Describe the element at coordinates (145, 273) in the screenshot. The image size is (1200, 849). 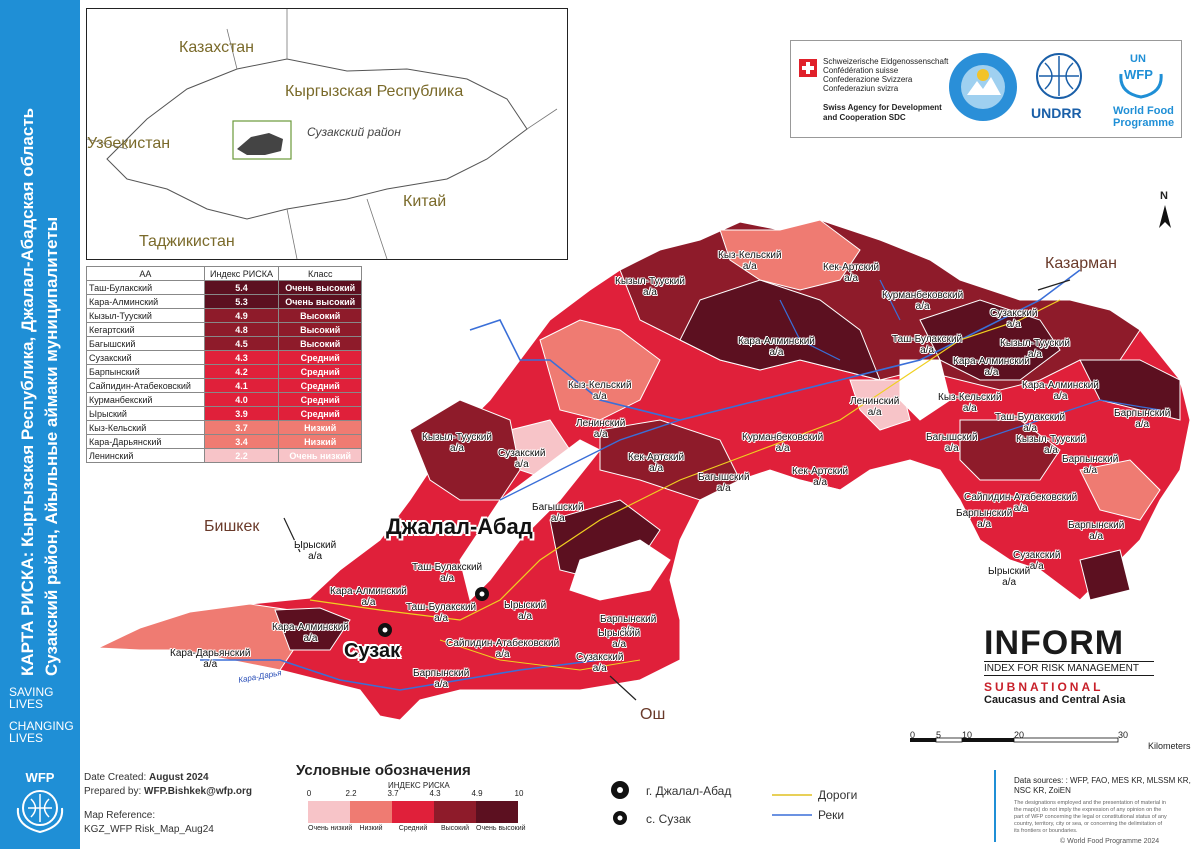
I see `risk-table-header-aa: АА` at that location.